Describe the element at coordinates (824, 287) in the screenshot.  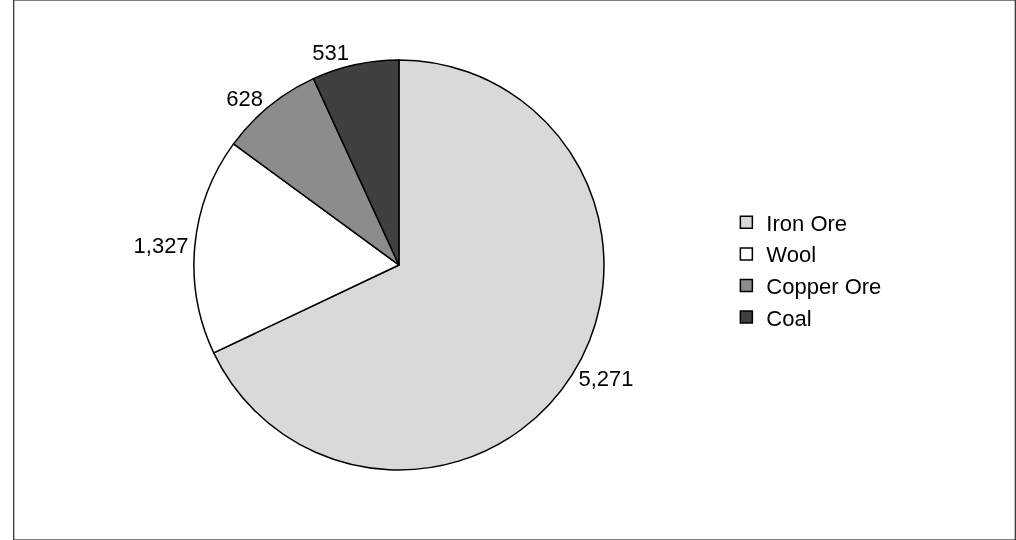
I see `legend-label: Copper Ore` at that location.